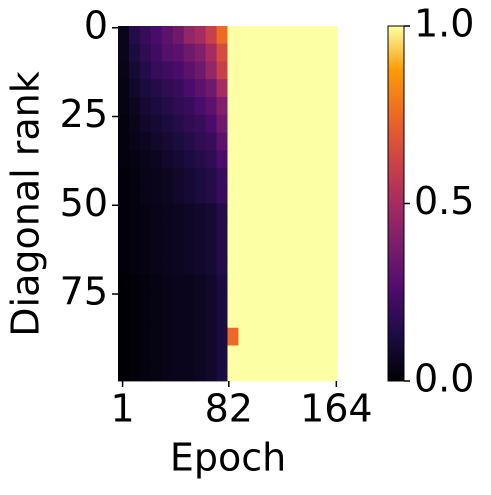 This screenshot has height=495, width=491. What do you see at coordinates (96, 25) in the screenshot?
I see `y-tick-label: 0` at bounding box center [96, 25].